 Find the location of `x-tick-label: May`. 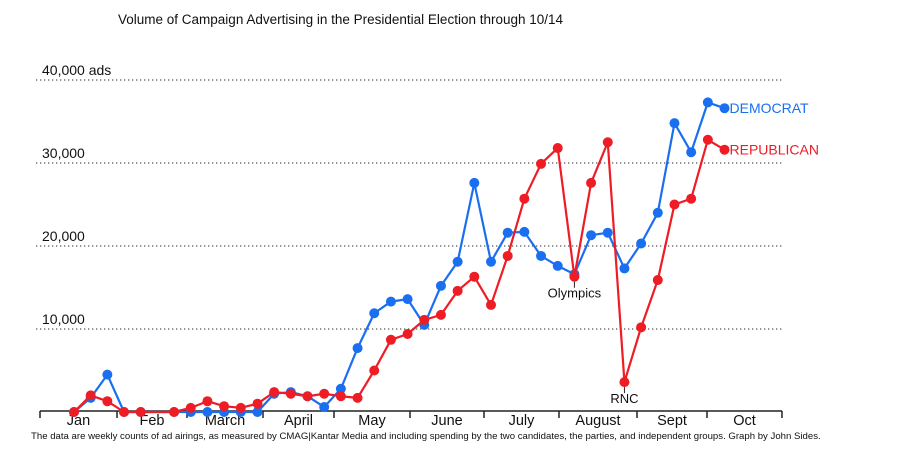

x-tick-label: May is located at coordinates (372, 421).